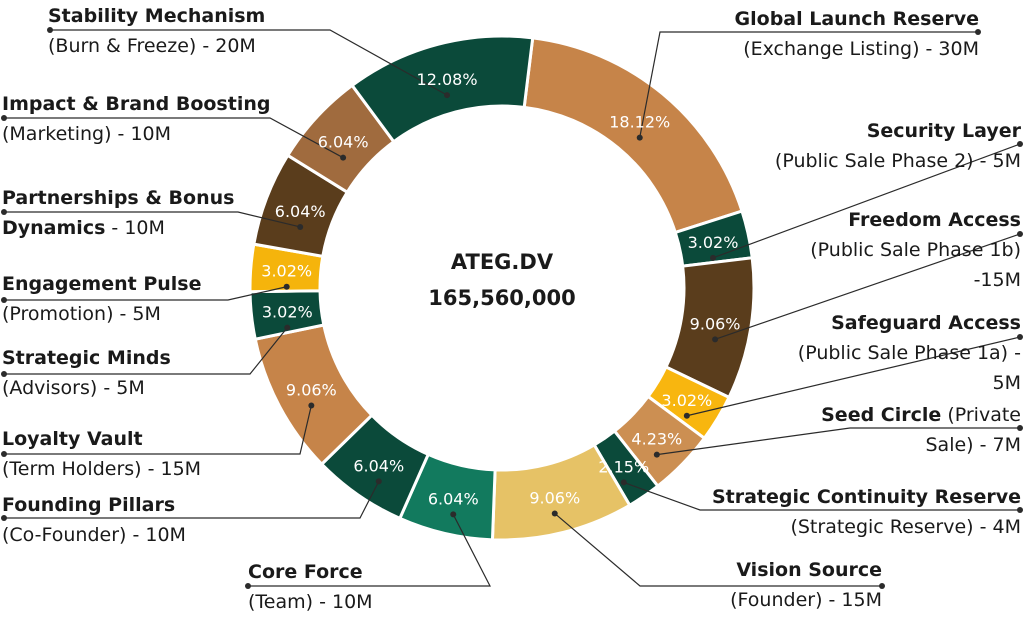 Image resolution: width=1024 pixels, height=617 pixels. What do you see at coordinates (311, 405) in the screenshot?
I see `leader-start-dot-loyalty-vault` at bounding box center [311, 405].